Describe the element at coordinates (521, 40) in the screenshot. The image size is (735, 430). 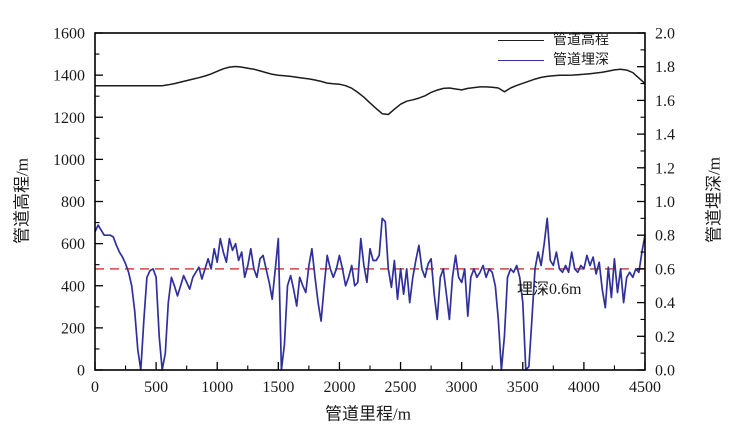
I see `elevation-line-sample-icon` at that location.